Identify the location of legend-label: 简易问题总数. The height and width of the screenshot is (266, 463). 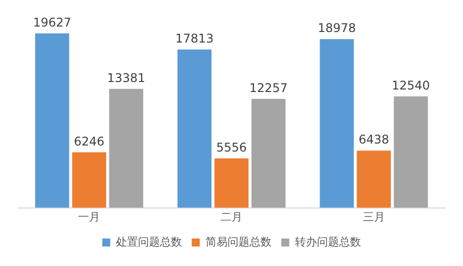
(238, 241).